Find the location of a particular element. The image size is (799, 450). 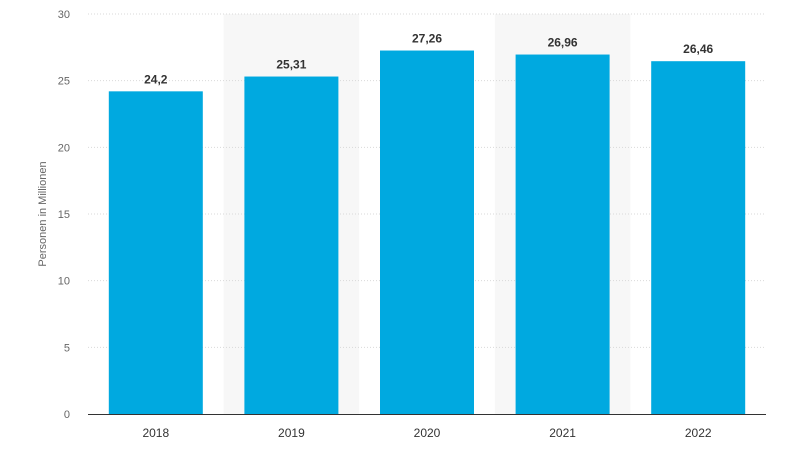

x-tick-label: 2022 is located at coordinates (698, 433).